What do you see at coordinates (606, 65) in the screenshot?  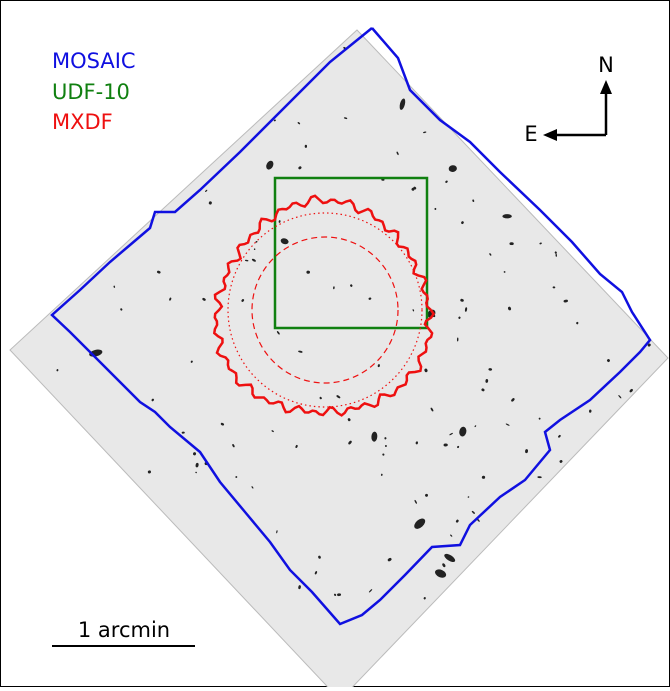 I see `compass-north: N` at bounding box center [606, 65].